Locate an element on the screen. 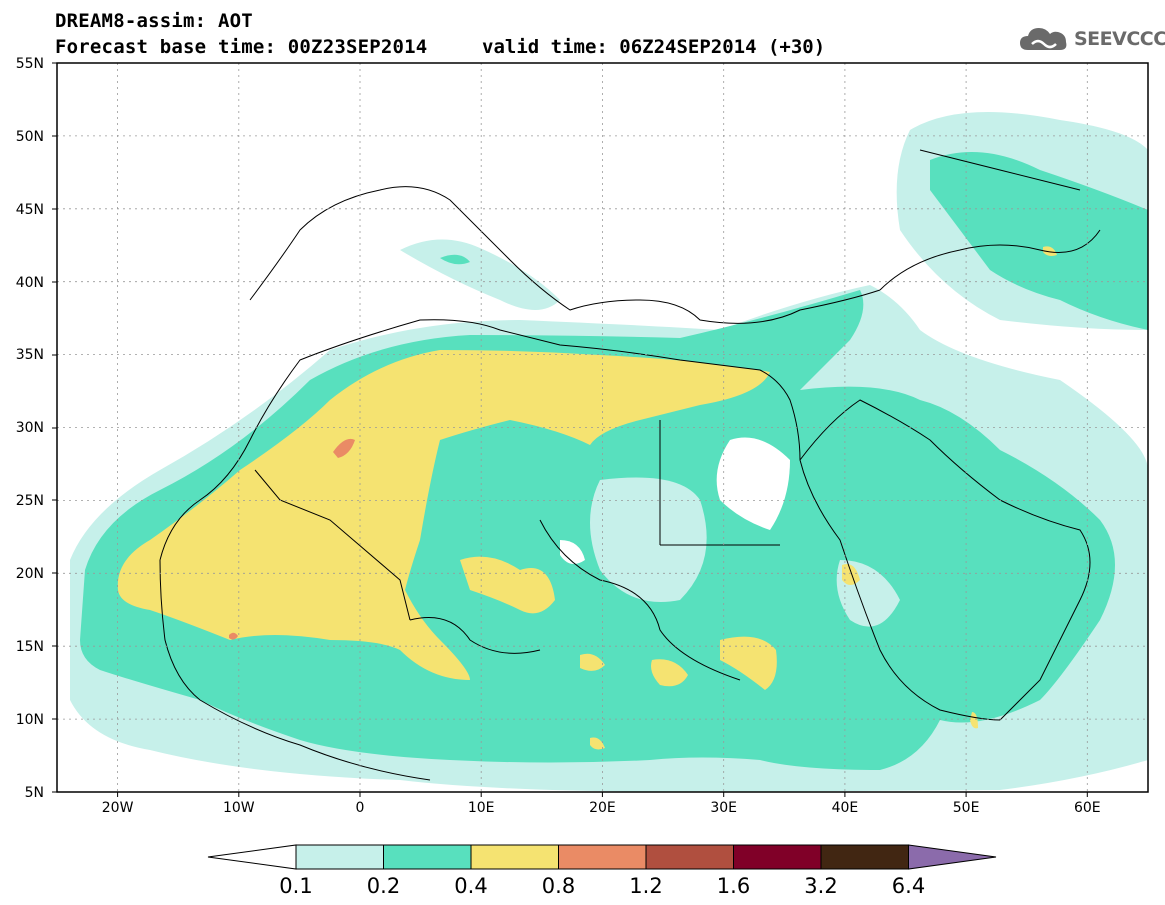  aot-holes is located at coordinates (675, 500).